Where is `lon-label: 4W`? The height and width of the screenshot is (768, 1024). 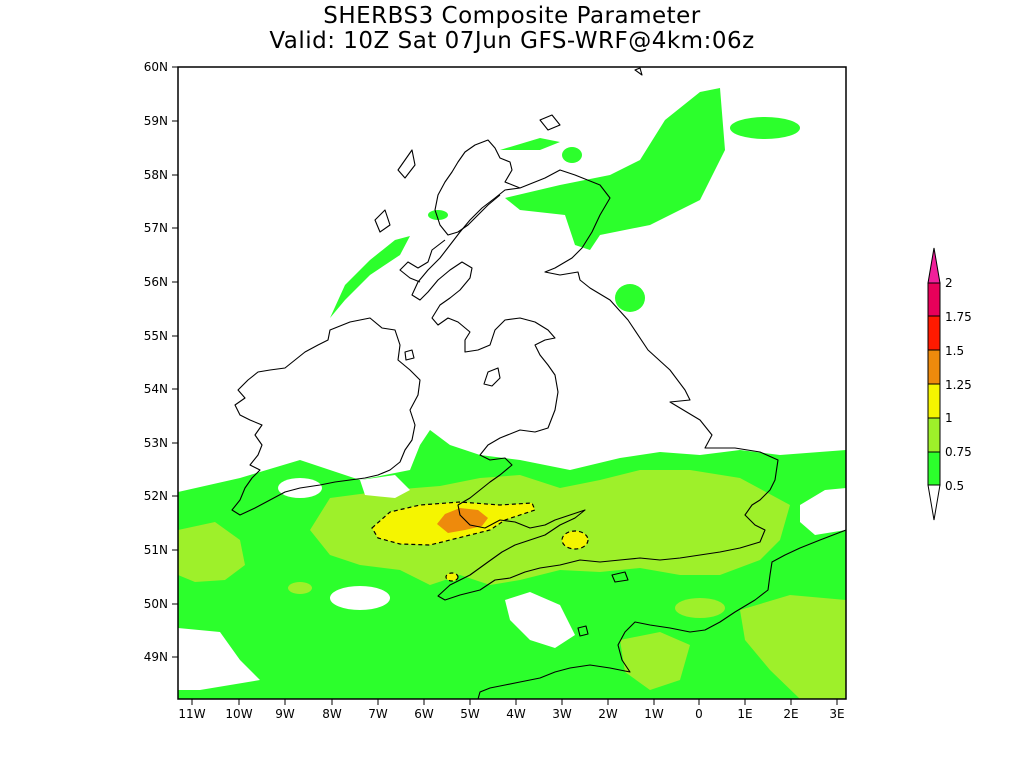
lon-label: 4W is located at coordinates (516, 714).